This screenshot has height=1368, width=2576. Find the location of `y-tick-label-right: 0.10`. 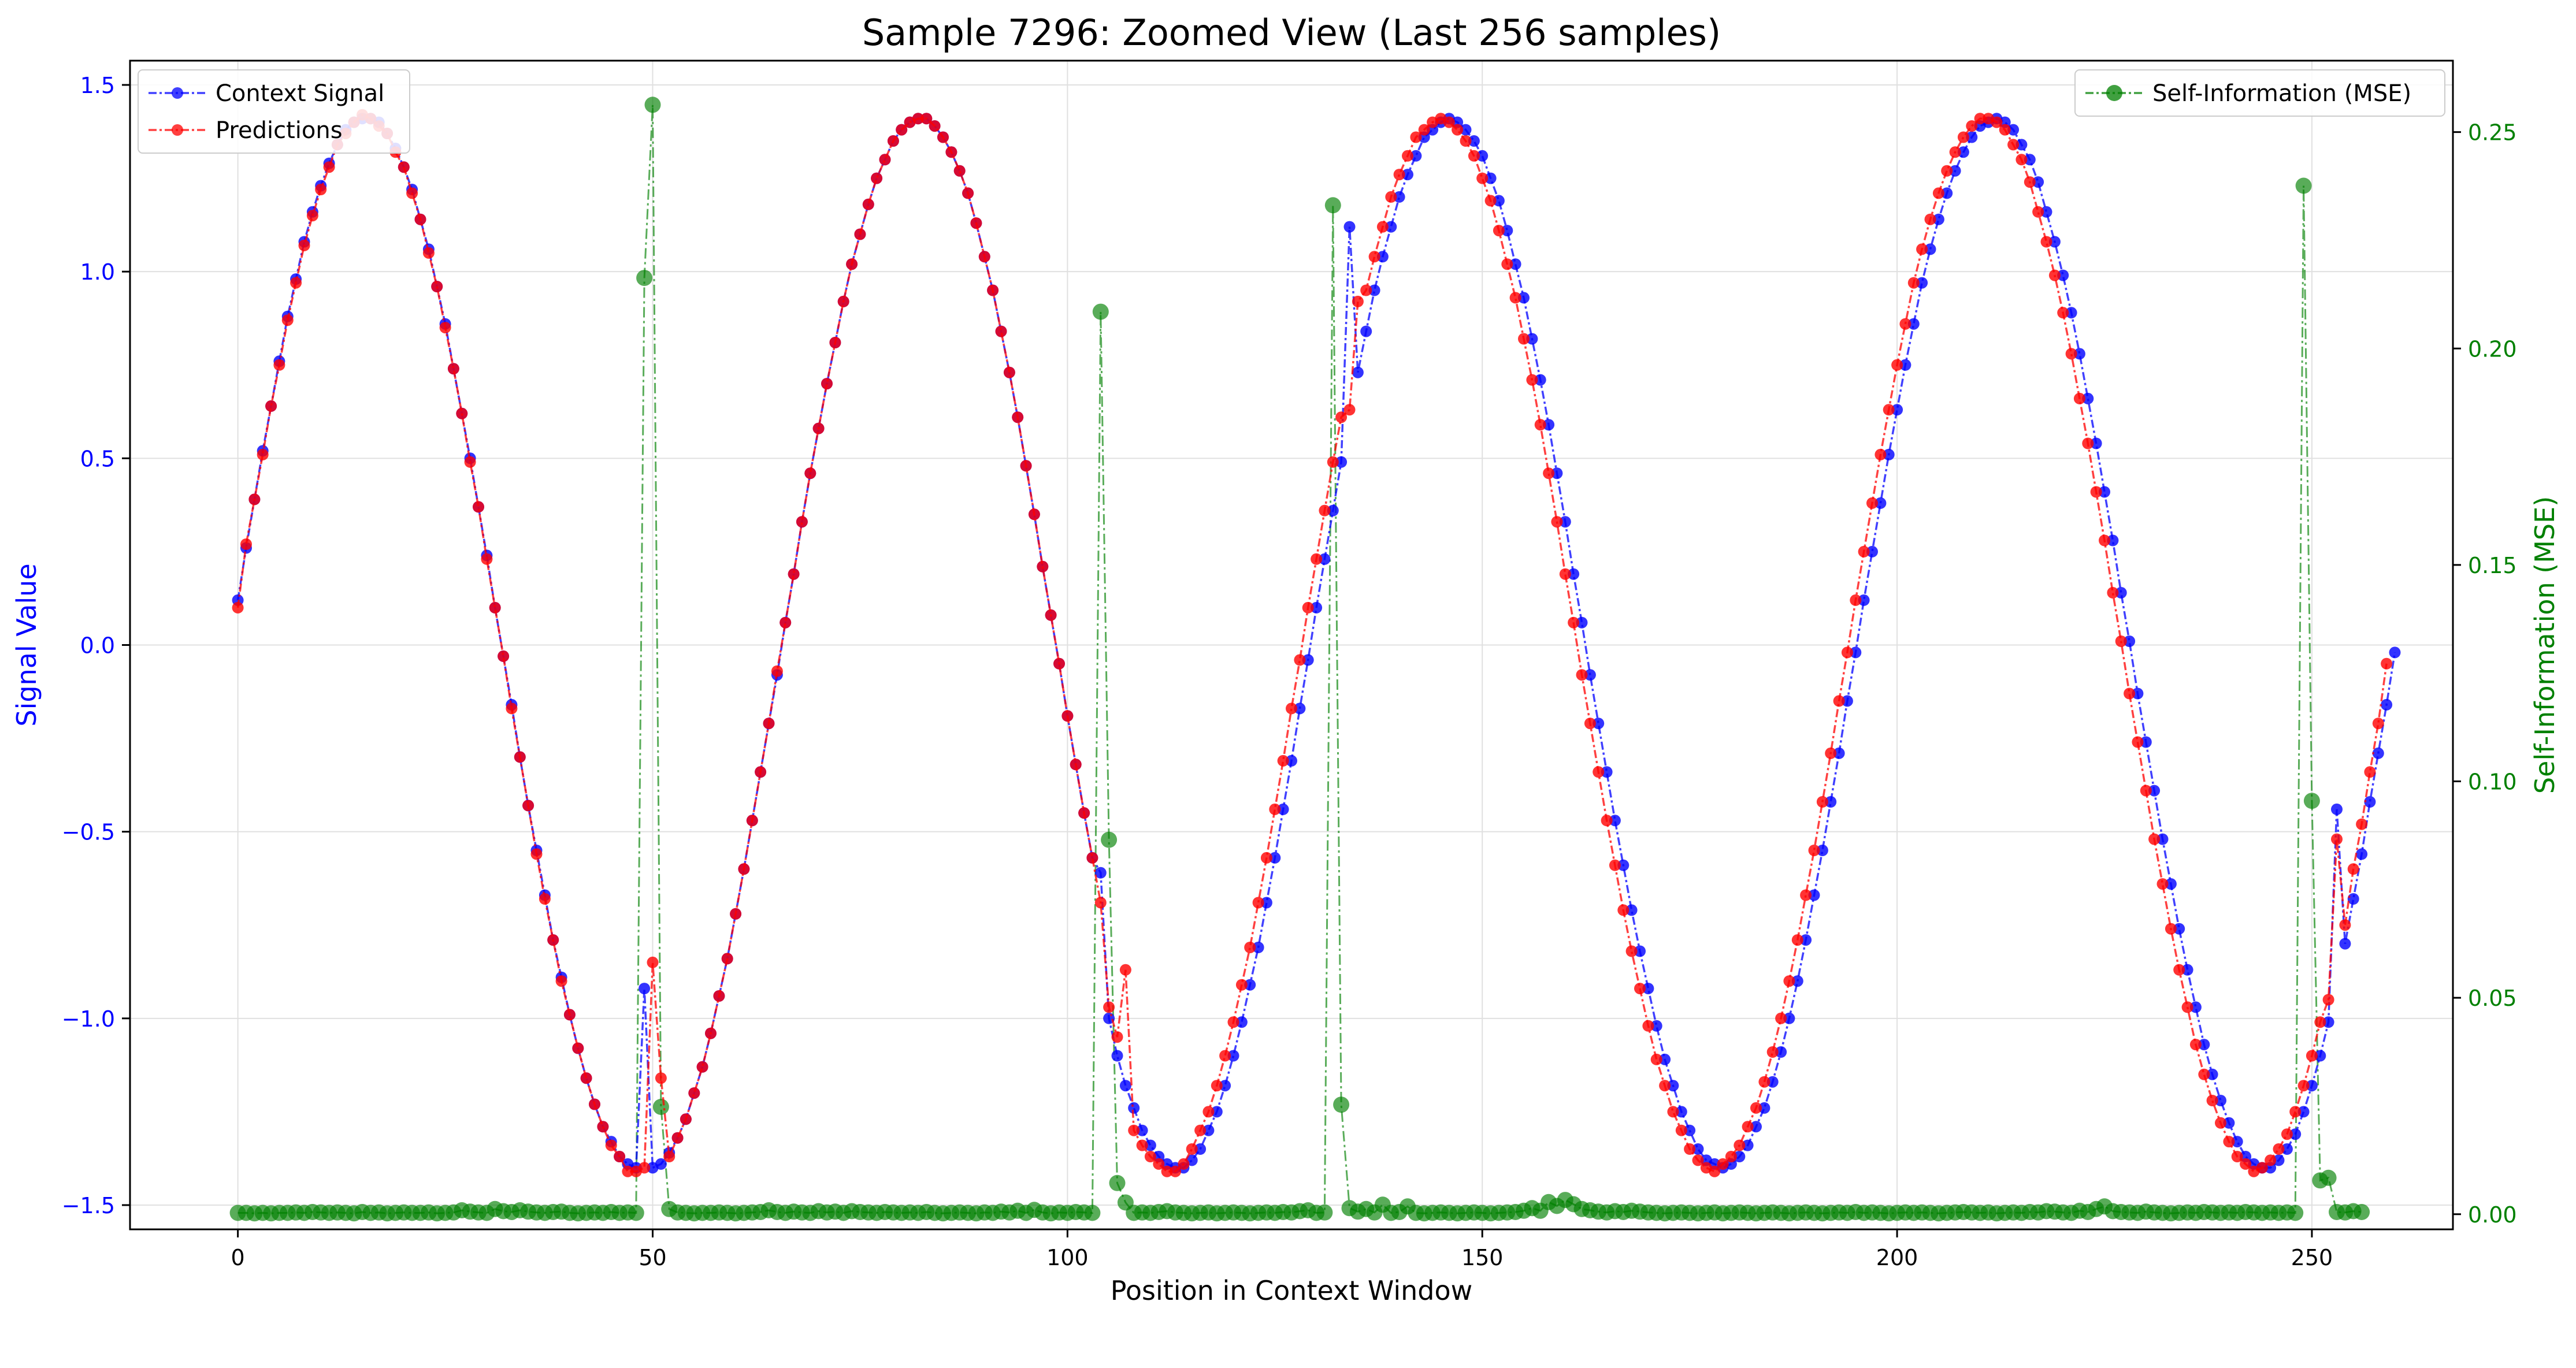

y-tick-label-right: 0.10 is located at coordinates (2493, 782).